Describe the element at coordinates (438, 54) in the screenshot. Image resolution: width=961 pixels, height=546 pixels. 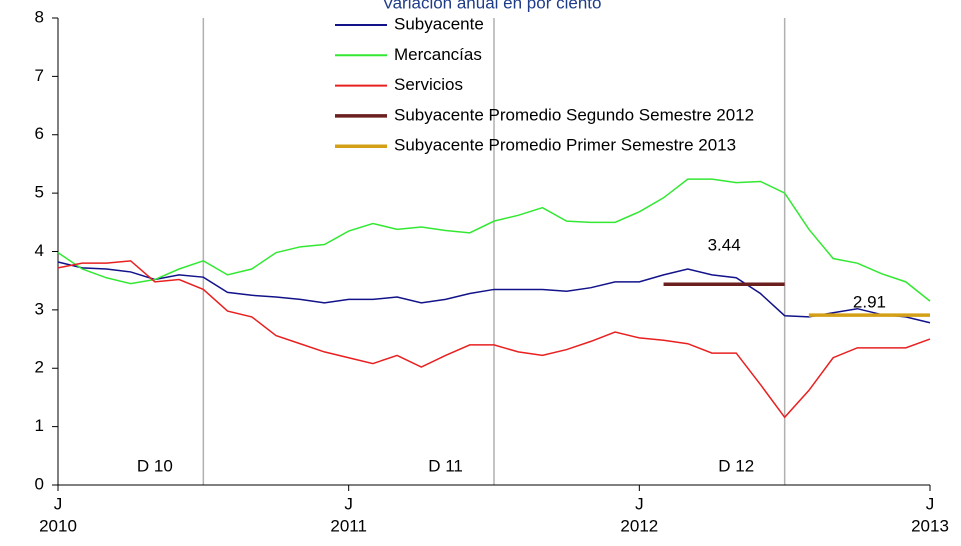
I see `legend-label: Mercancías` at that location.